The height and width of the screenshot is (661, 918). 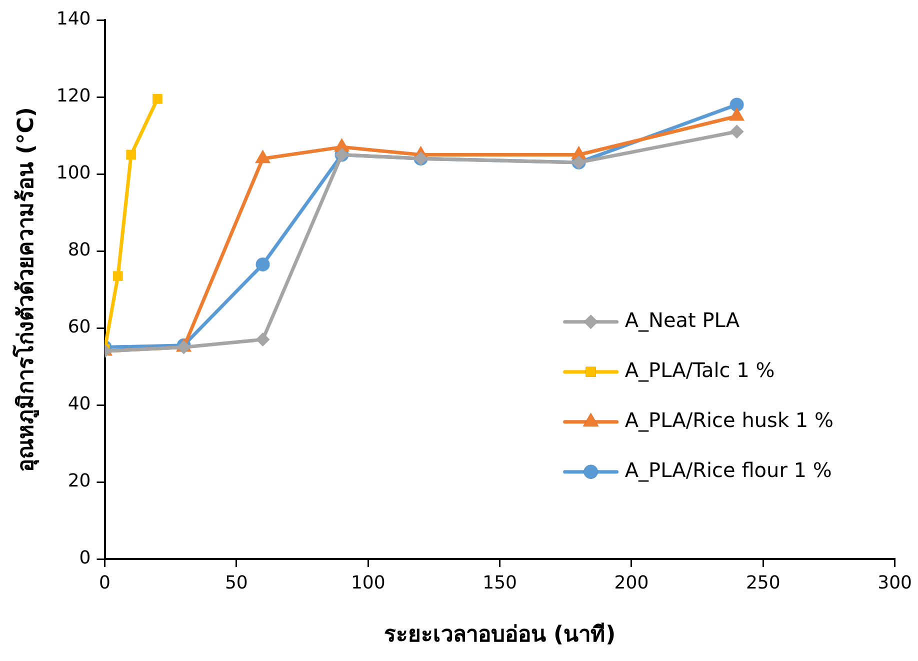 I want to click on y-tick-label: 80, so click(x=79, y=250).